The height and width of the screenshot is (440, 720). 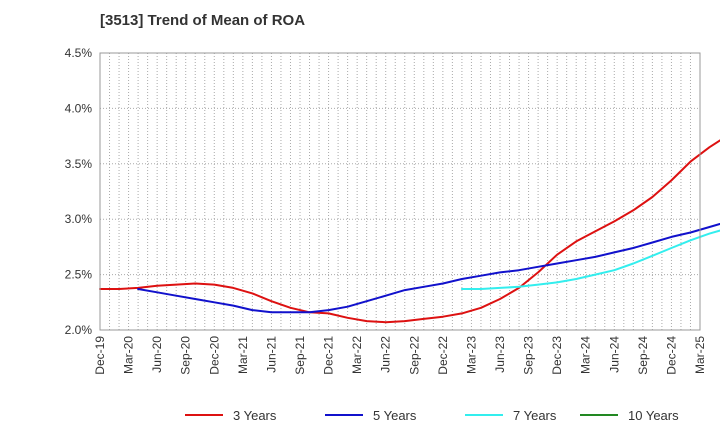 I want to click on legend: 3 Years 5 Years 7 Years 10 Years, so click(x=360, y=415).